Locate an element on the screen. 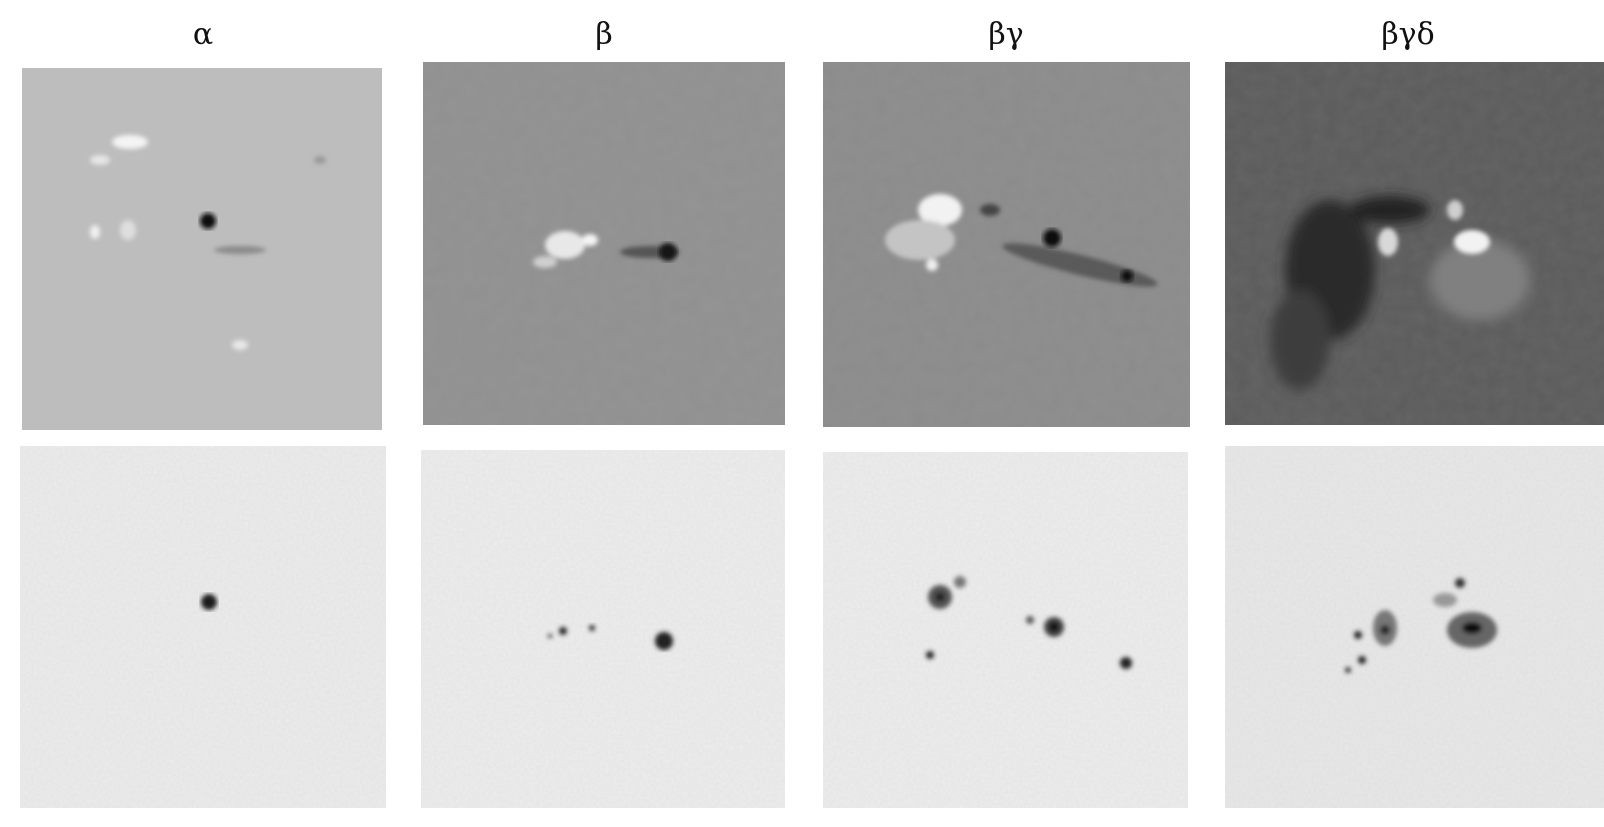 The width and height of the screenshot is (1604, 827). continuum-beta is located at coordinates (603, 629).